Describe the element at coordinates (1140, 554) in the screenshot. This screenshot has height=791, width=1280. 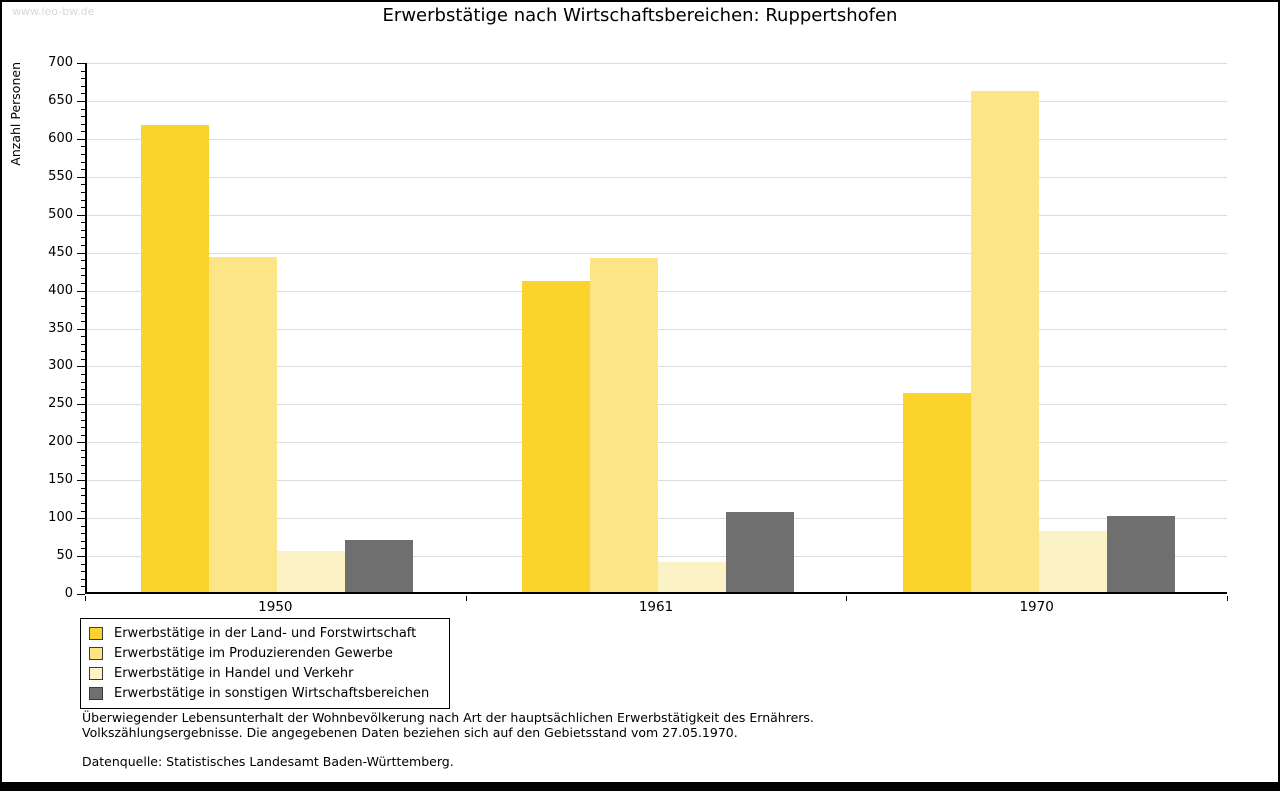
I see `bar-1970-series4` at that location.